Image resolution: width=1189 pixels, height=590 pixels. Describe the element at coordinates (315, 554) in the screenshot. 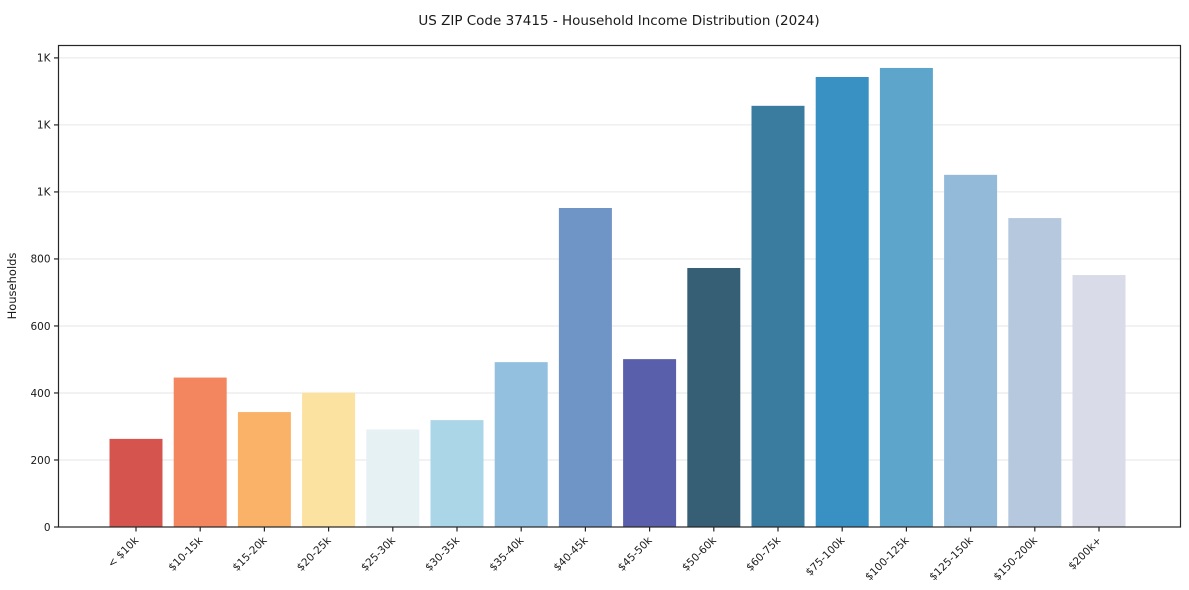

I see `x-tick-label: $20-25k` at that location.